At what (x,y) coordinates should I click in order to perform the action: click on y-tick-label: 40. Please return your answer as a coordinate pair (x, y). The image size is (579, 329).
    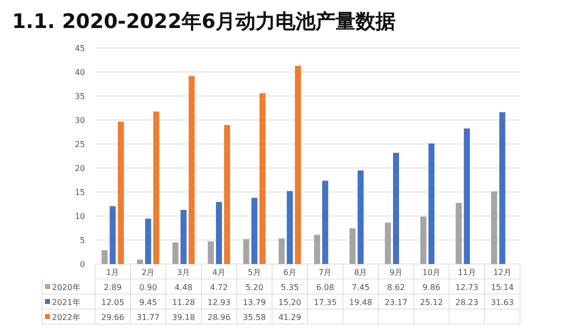
    Looking at the image, I should click on (79, 72).